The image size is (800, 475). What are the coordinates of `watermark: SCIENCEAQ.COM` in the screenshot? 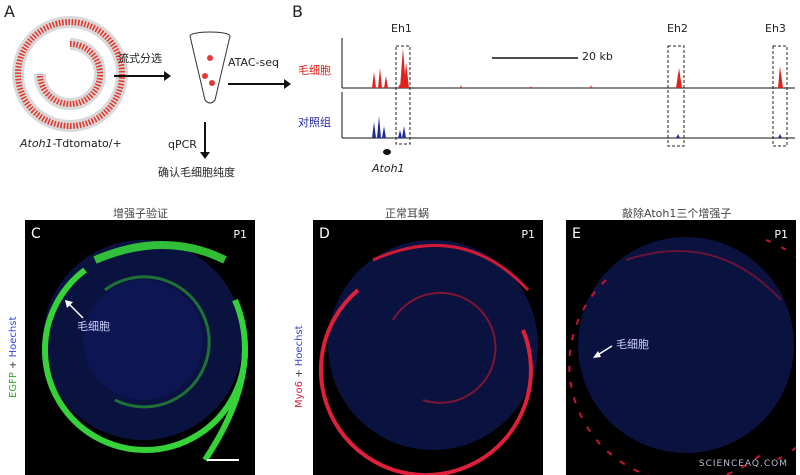 It's located at (743, 464).